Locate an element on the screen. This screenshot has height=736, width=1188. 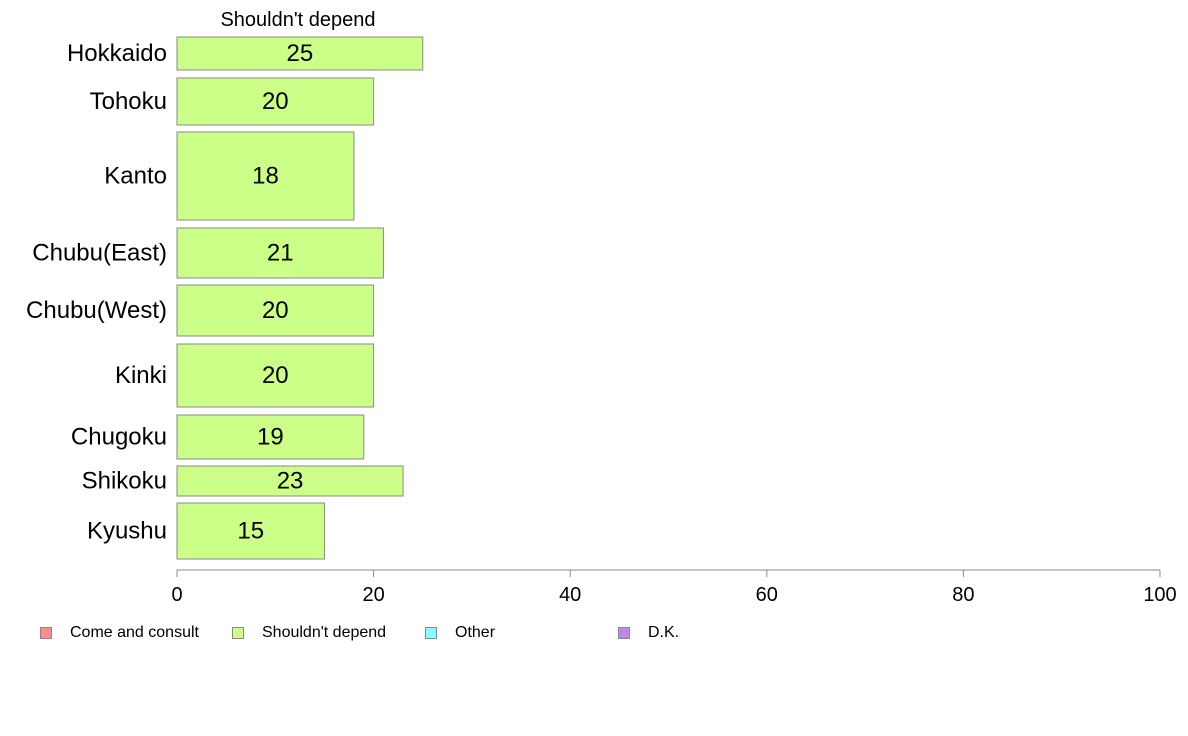
legend-label: Other is located at coordinates (475, 632).